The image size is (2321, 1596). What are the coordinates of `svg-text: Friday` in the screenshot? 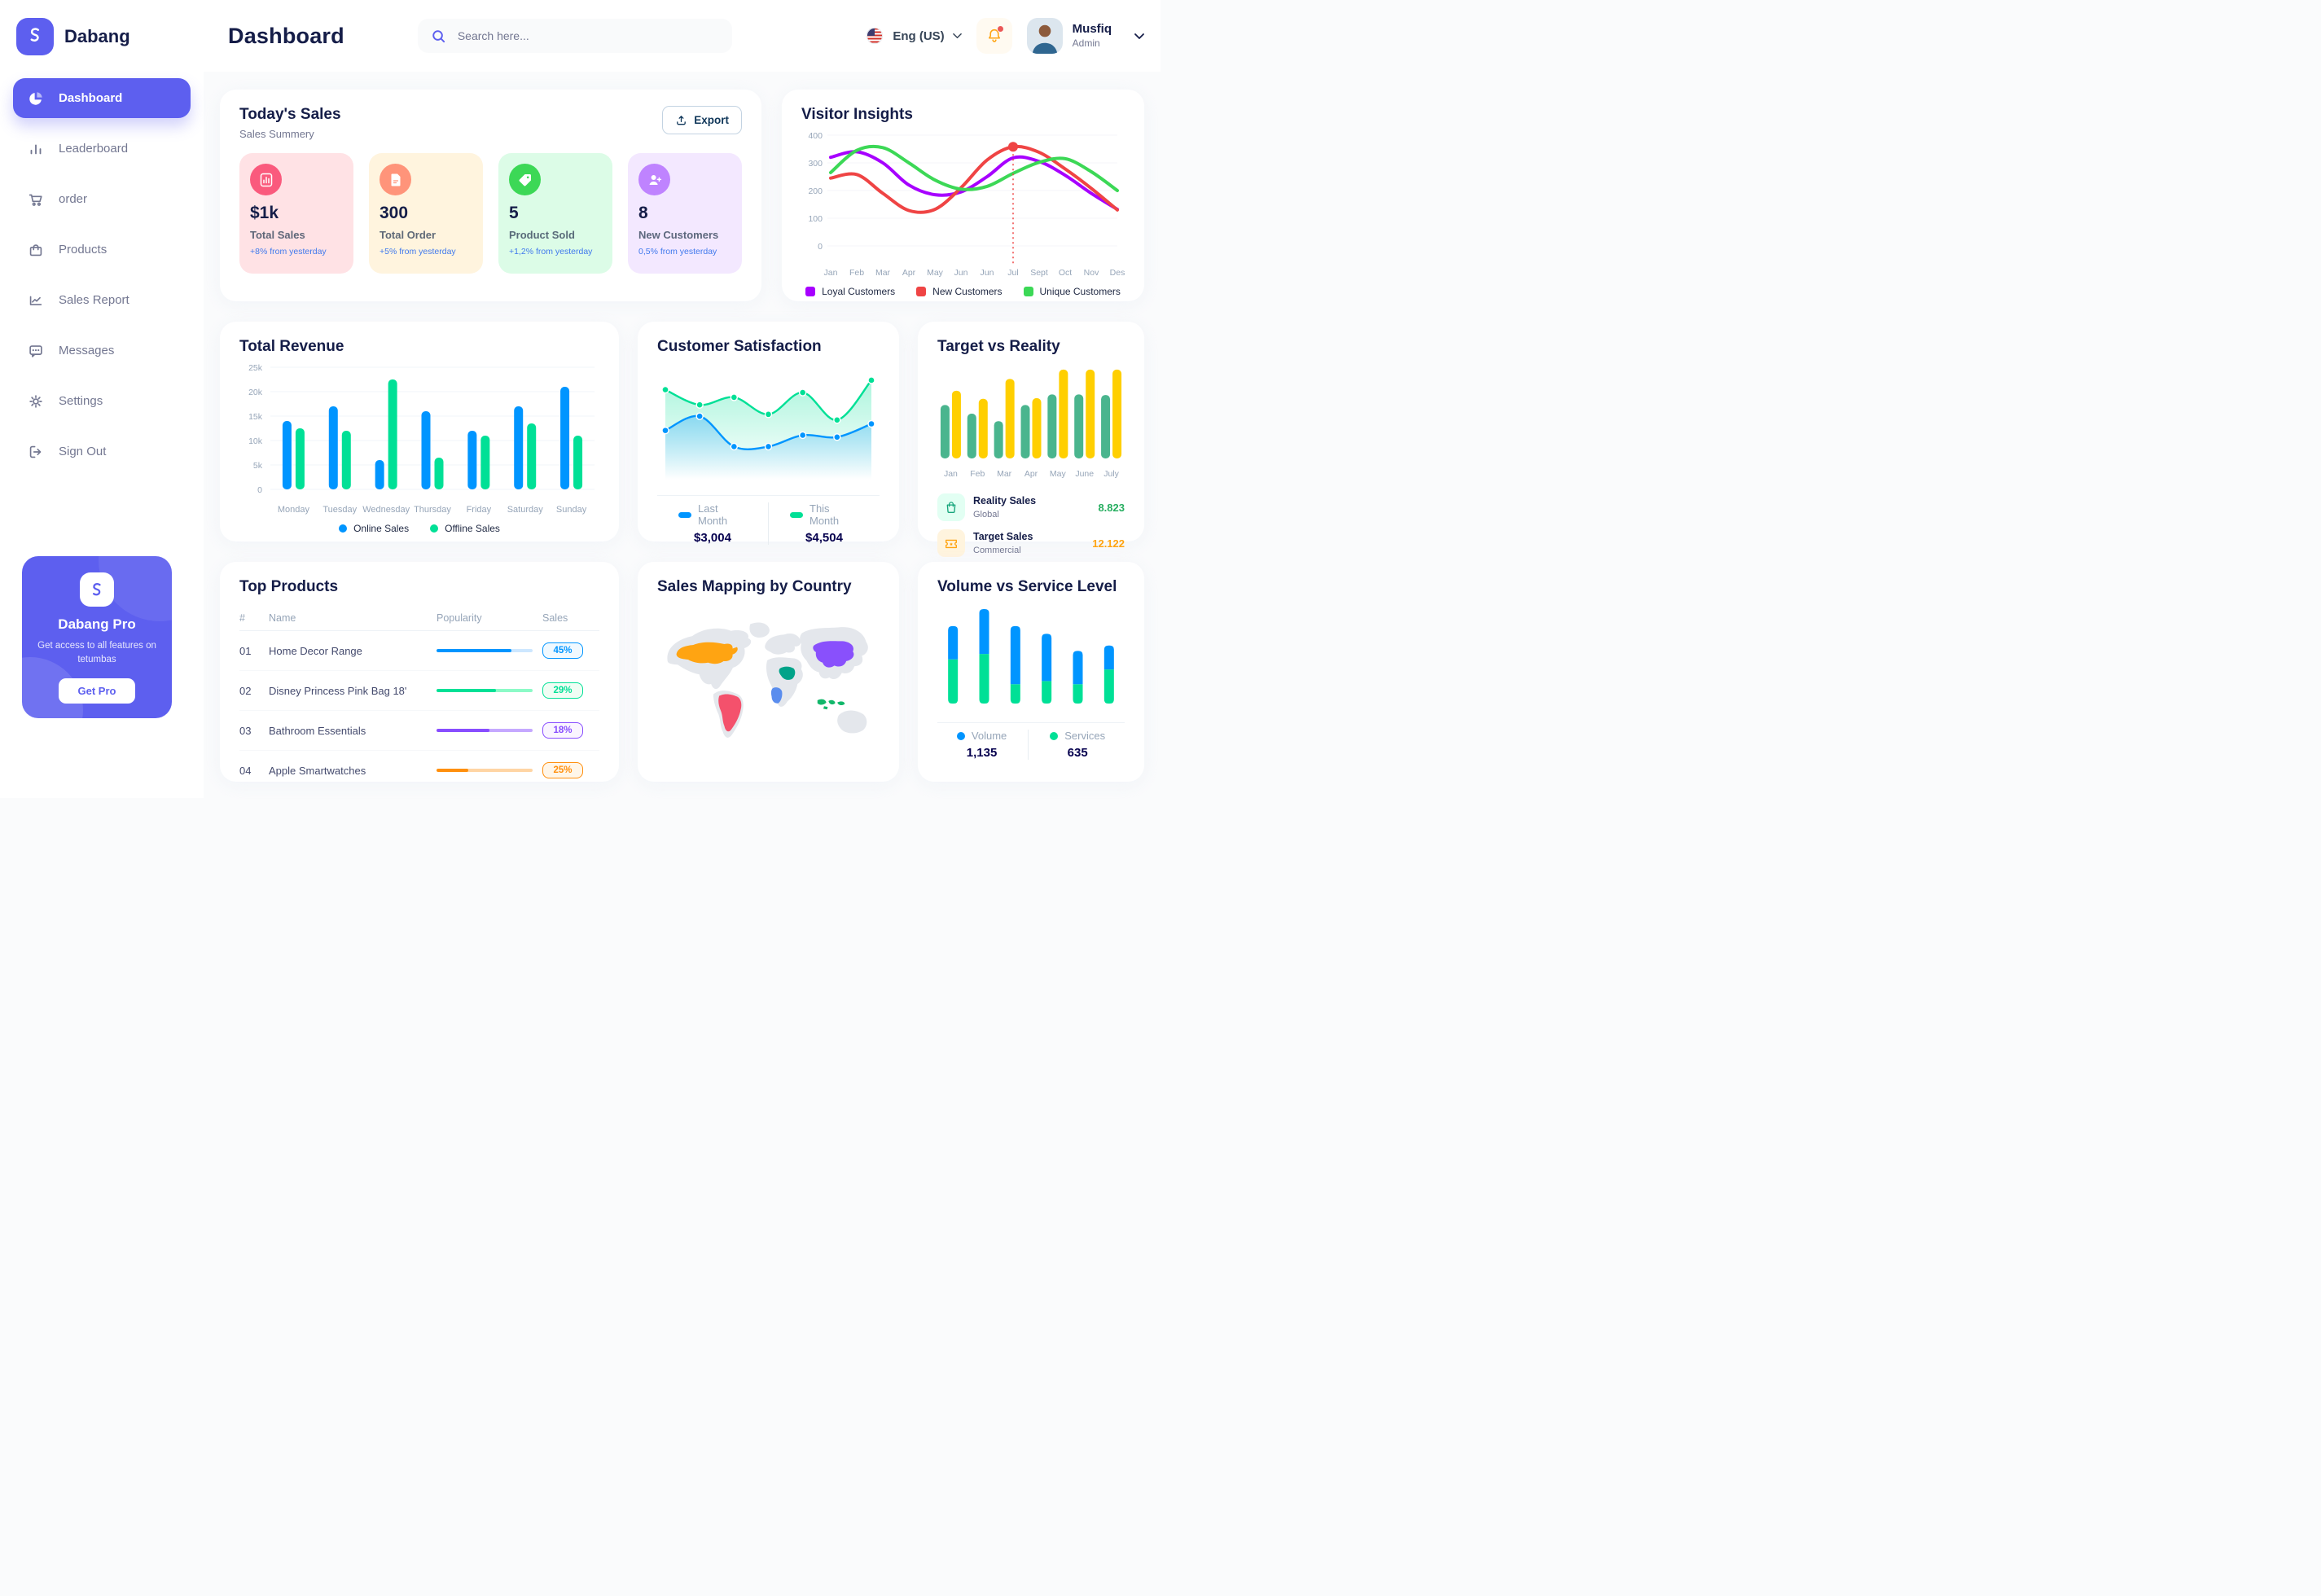 It's located at (479, 510).